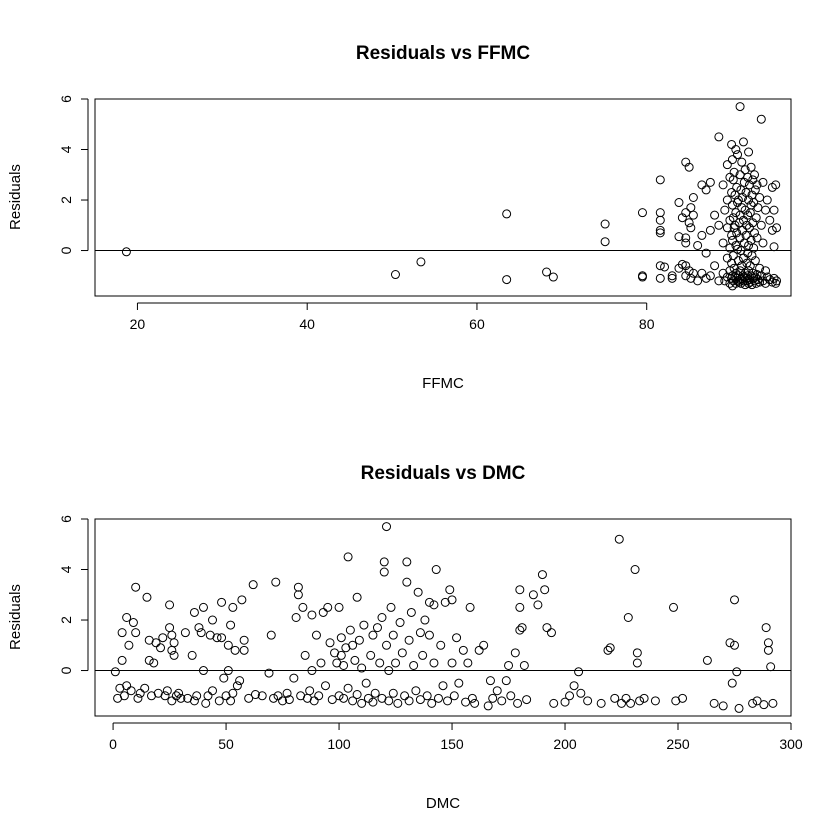  What do you see at coordinates (307, 324) in the screenshot?
I see `x-tick-label: 40` at bounding box center [307, 324].